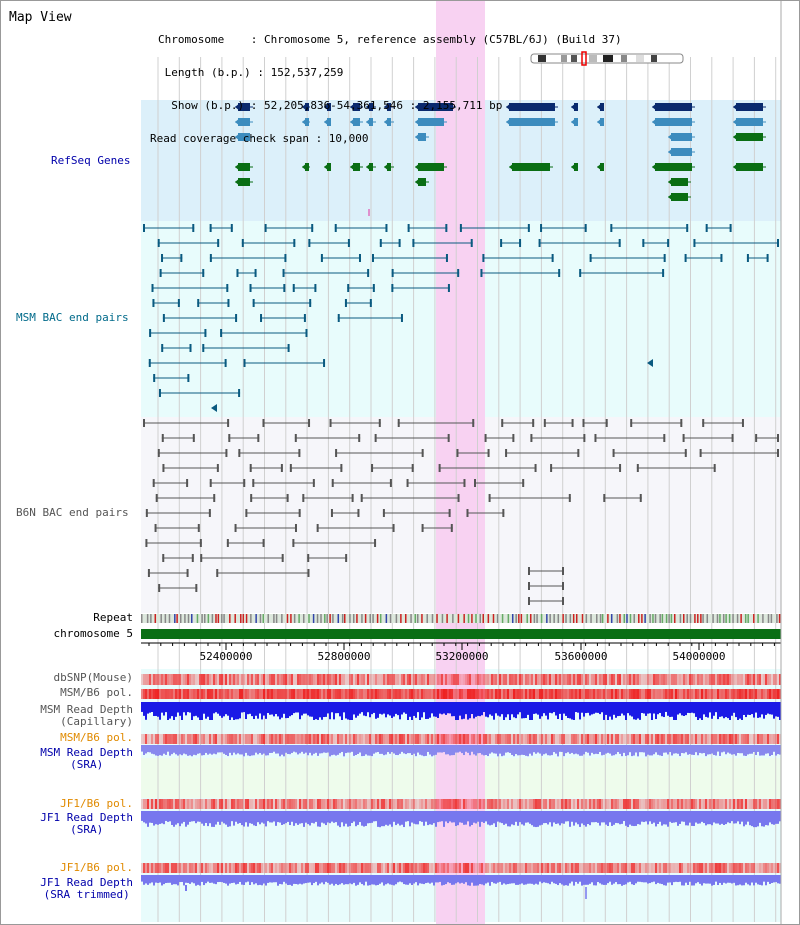  What do you see at coordinates (96, 867) in the screenshot?
I see `track-label-jf1-pol-2: JF1/B6 pol.` at bounding box center [96, 867].